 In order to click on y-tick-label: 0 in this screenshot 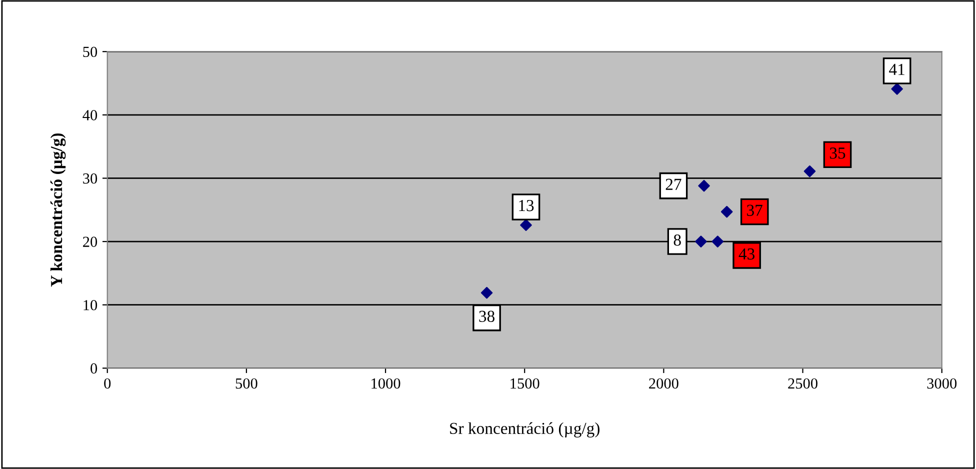, I will do `click(94, 368)`.